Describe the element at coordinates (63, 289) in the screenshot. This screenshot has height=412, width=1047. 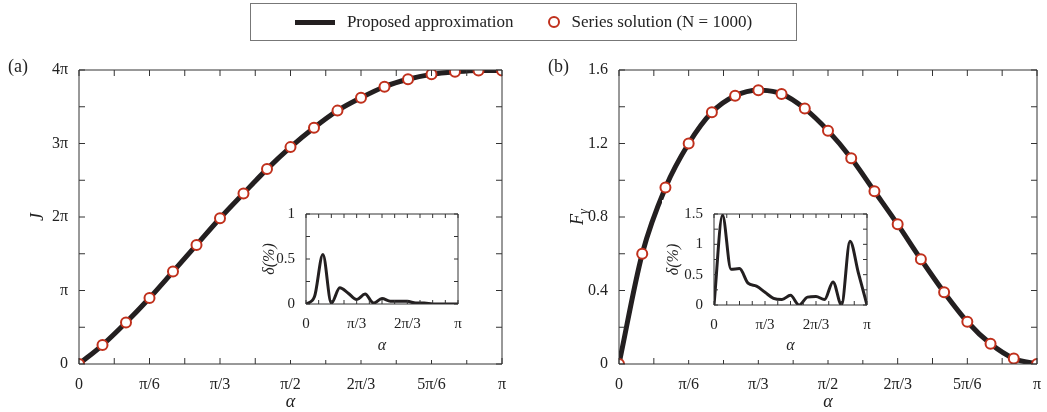
I see `y-tick-label: π` at that location.